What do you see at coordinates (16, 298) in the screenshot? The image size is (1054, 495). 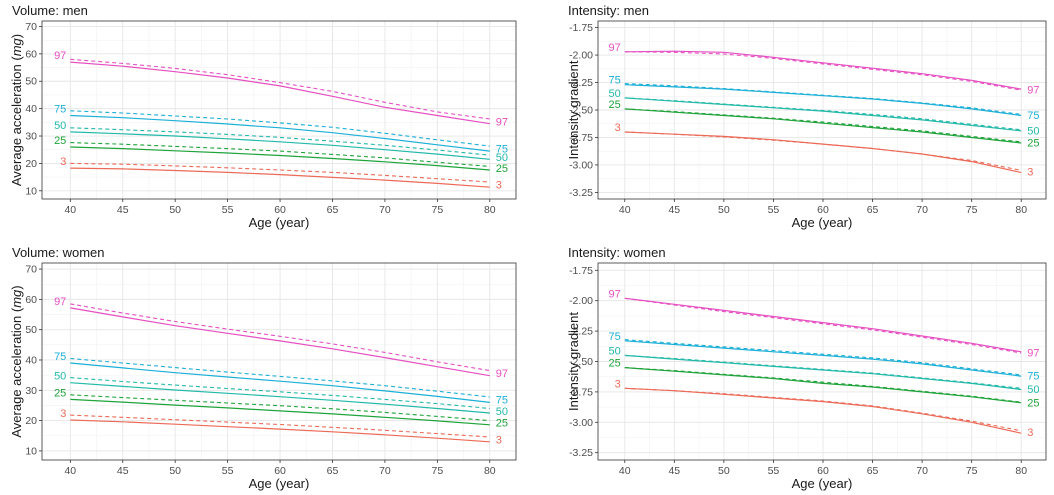 I see `y-axis-title-part: mg` at bounding box center [16, 298].